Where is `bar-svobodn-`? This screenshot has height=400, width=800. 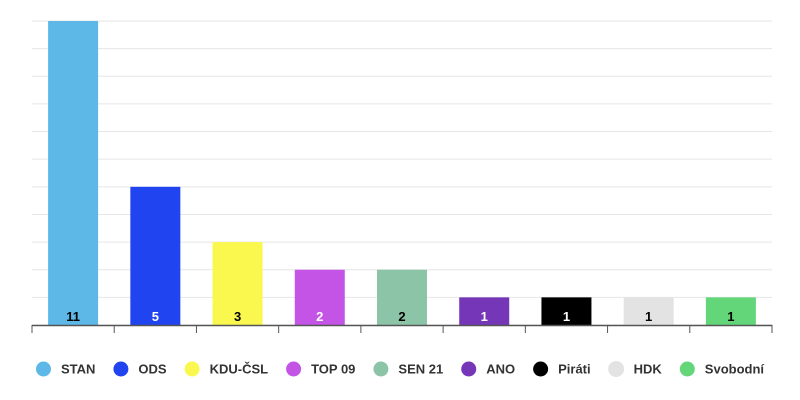
bar-svobodn- is located at coordinates (730, 311).